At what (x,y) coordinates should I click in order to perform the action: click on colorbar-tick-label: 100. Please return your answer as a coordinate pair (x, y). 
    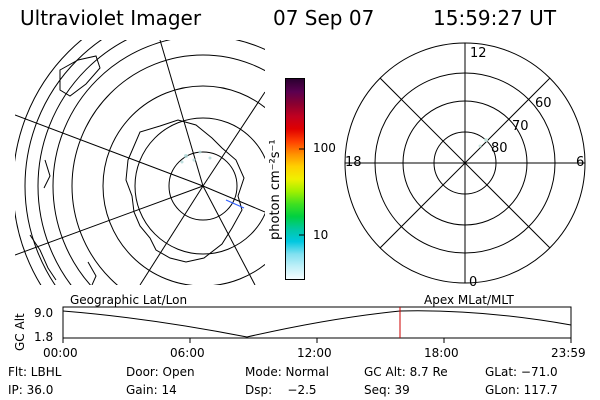
    Looking at the image, I should click on (324, 148).